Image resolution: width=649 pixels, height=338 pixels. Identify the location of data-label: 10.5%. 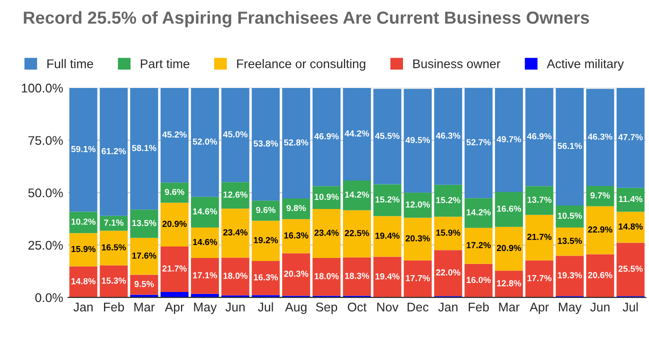
(570, 215).